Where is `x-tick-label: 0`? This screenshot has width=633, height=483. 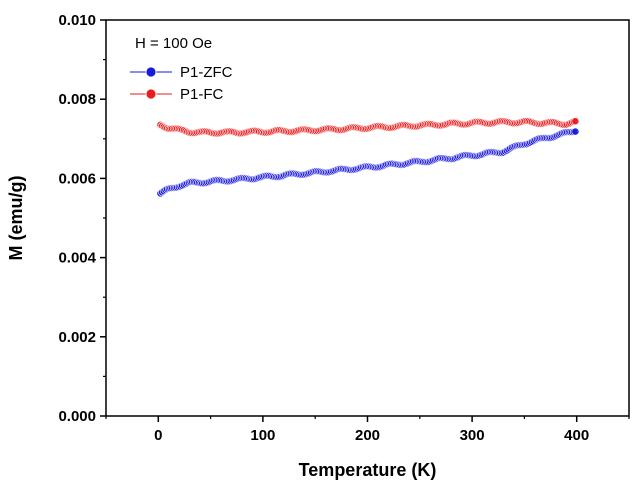 x-tick-label: 0 is located at coordinates (158, 435).